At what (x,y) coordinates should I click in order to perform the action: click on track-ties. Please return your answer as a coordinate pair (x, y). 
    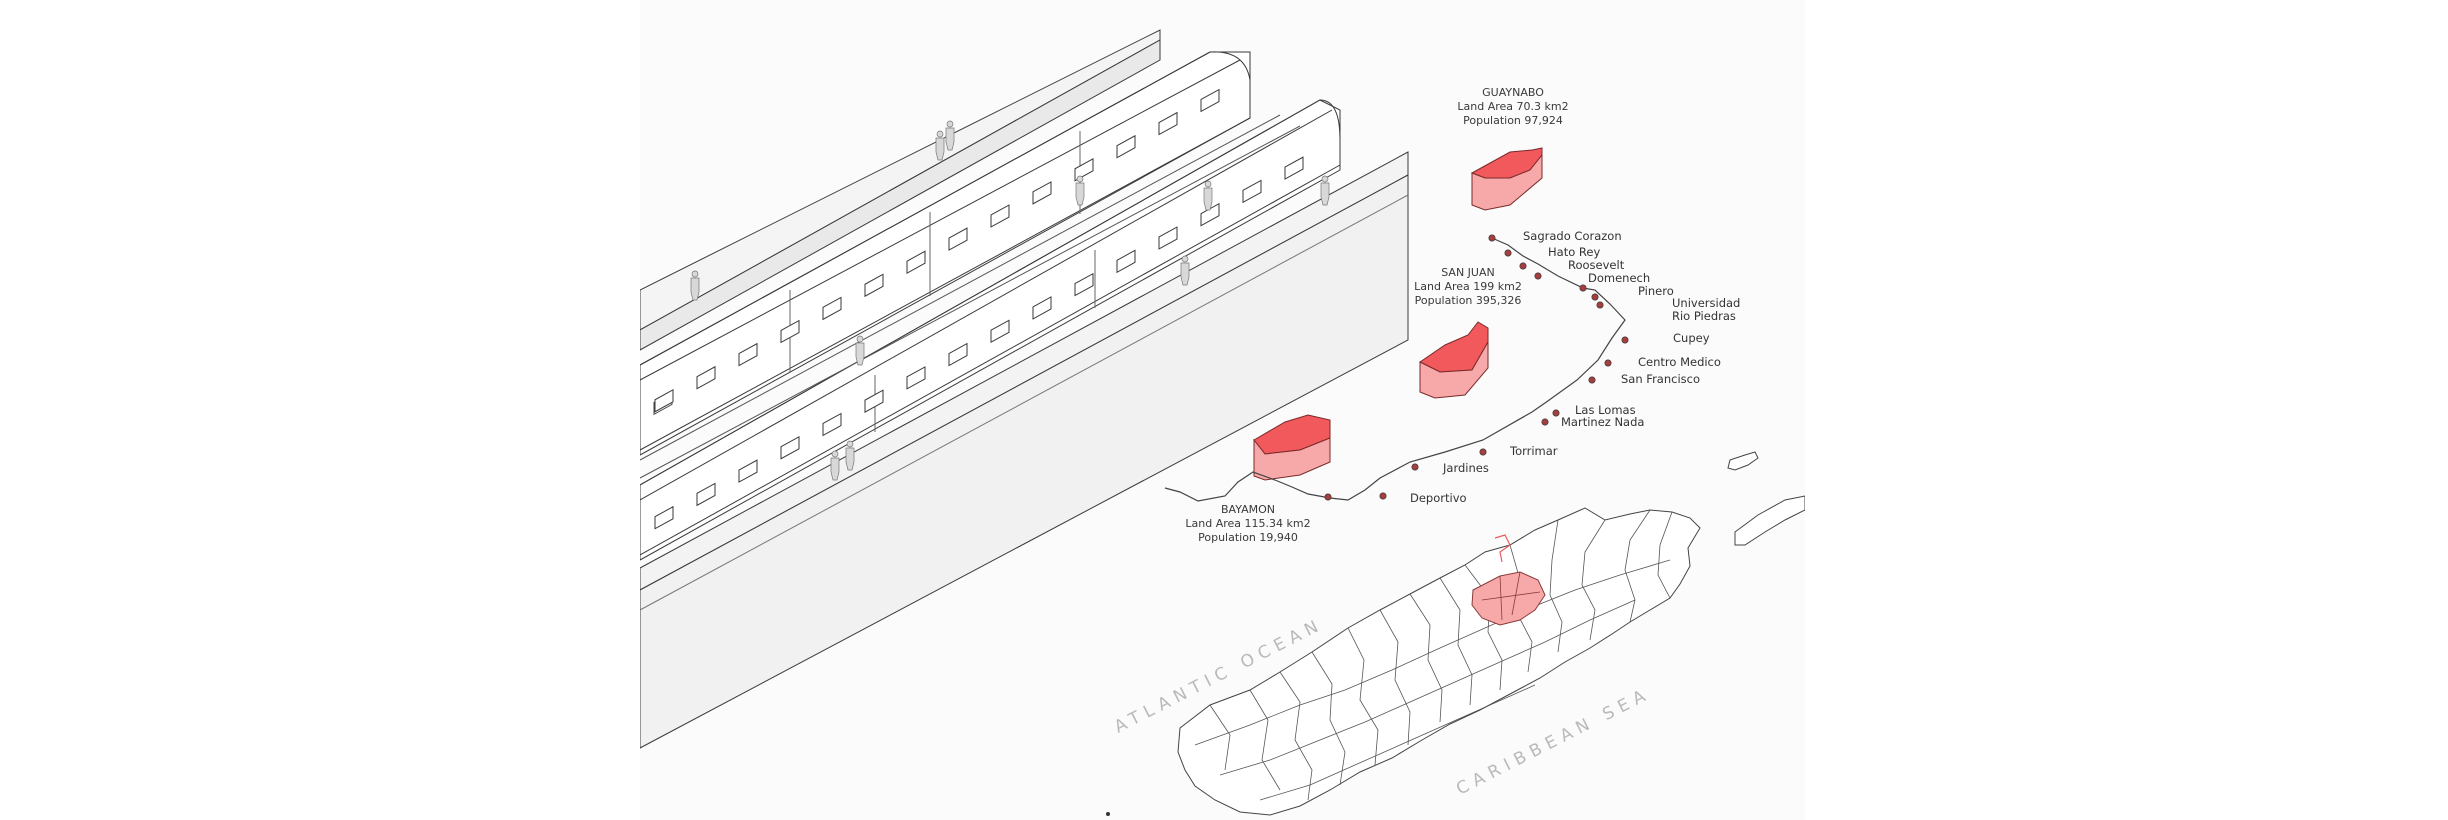
    Looking at the image, I should click on (970, 296).